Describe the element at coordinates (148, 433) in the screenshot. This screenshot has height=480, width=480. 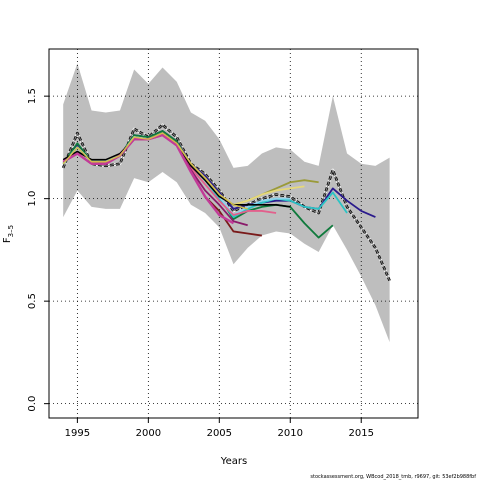
I see `x-tick-label-2000: 2000` at that location.